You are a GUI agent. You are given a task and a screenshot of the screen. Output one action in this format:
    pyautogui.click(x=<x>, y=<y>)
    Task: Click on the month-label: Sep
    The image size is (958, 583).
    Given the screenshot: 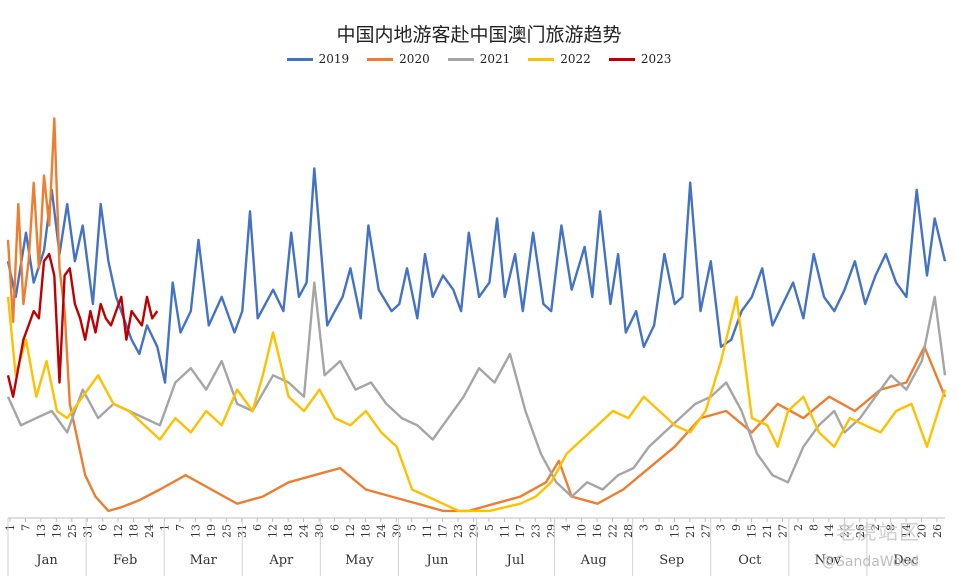 What is the action you would take?
    pyautogui.click(x=671, y=560)
    